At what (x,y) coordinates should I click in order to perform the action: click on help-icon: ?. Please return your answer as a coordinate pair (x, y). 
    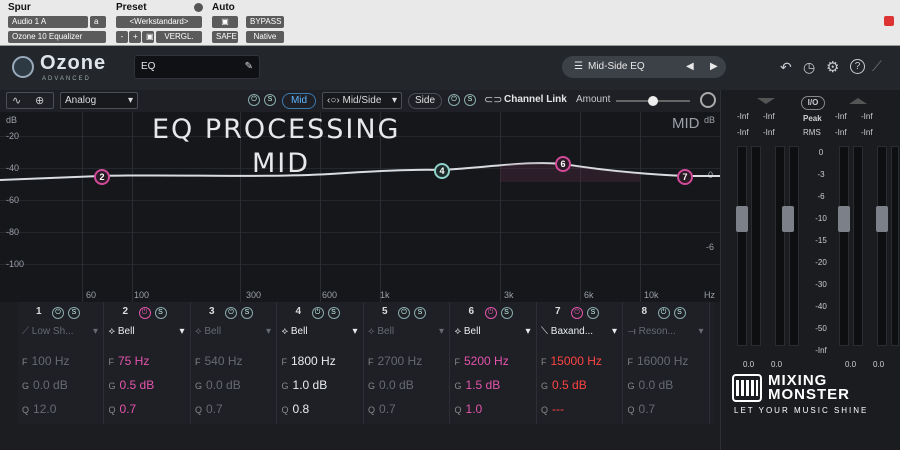
    Looking at the image, I should click on (857, 66).